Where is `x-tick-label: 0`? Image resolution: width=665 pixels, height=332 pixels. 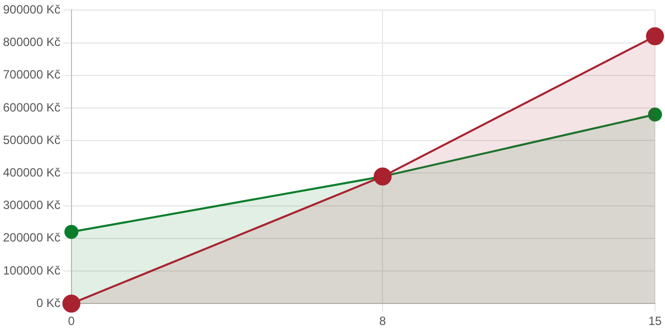 x-tick-label: 0 is located at coordinates (72, 321).